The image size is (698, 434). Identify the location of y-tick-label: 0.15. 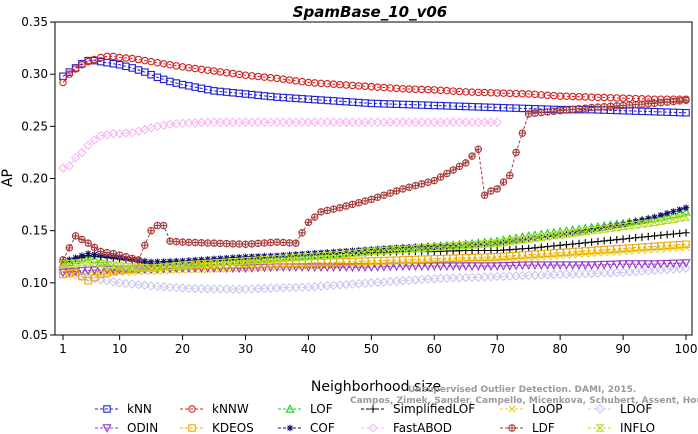
(34, 231).